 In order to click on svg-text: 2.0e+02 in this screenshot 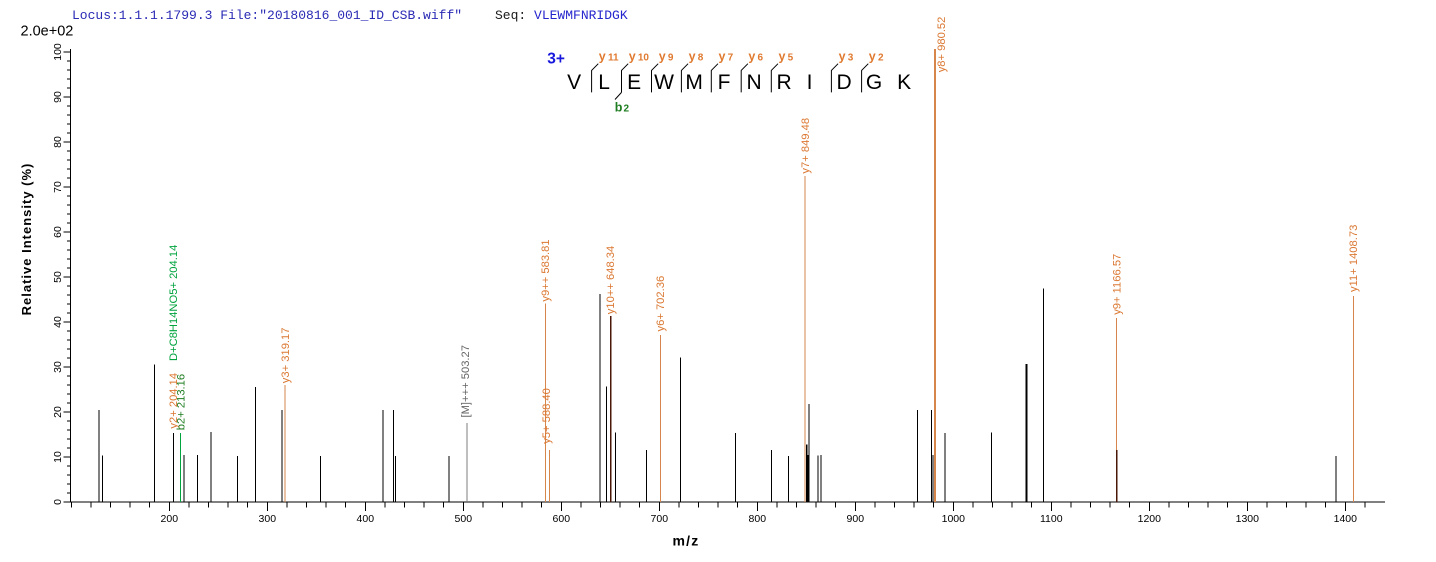, I will do `click(47, 32)`.